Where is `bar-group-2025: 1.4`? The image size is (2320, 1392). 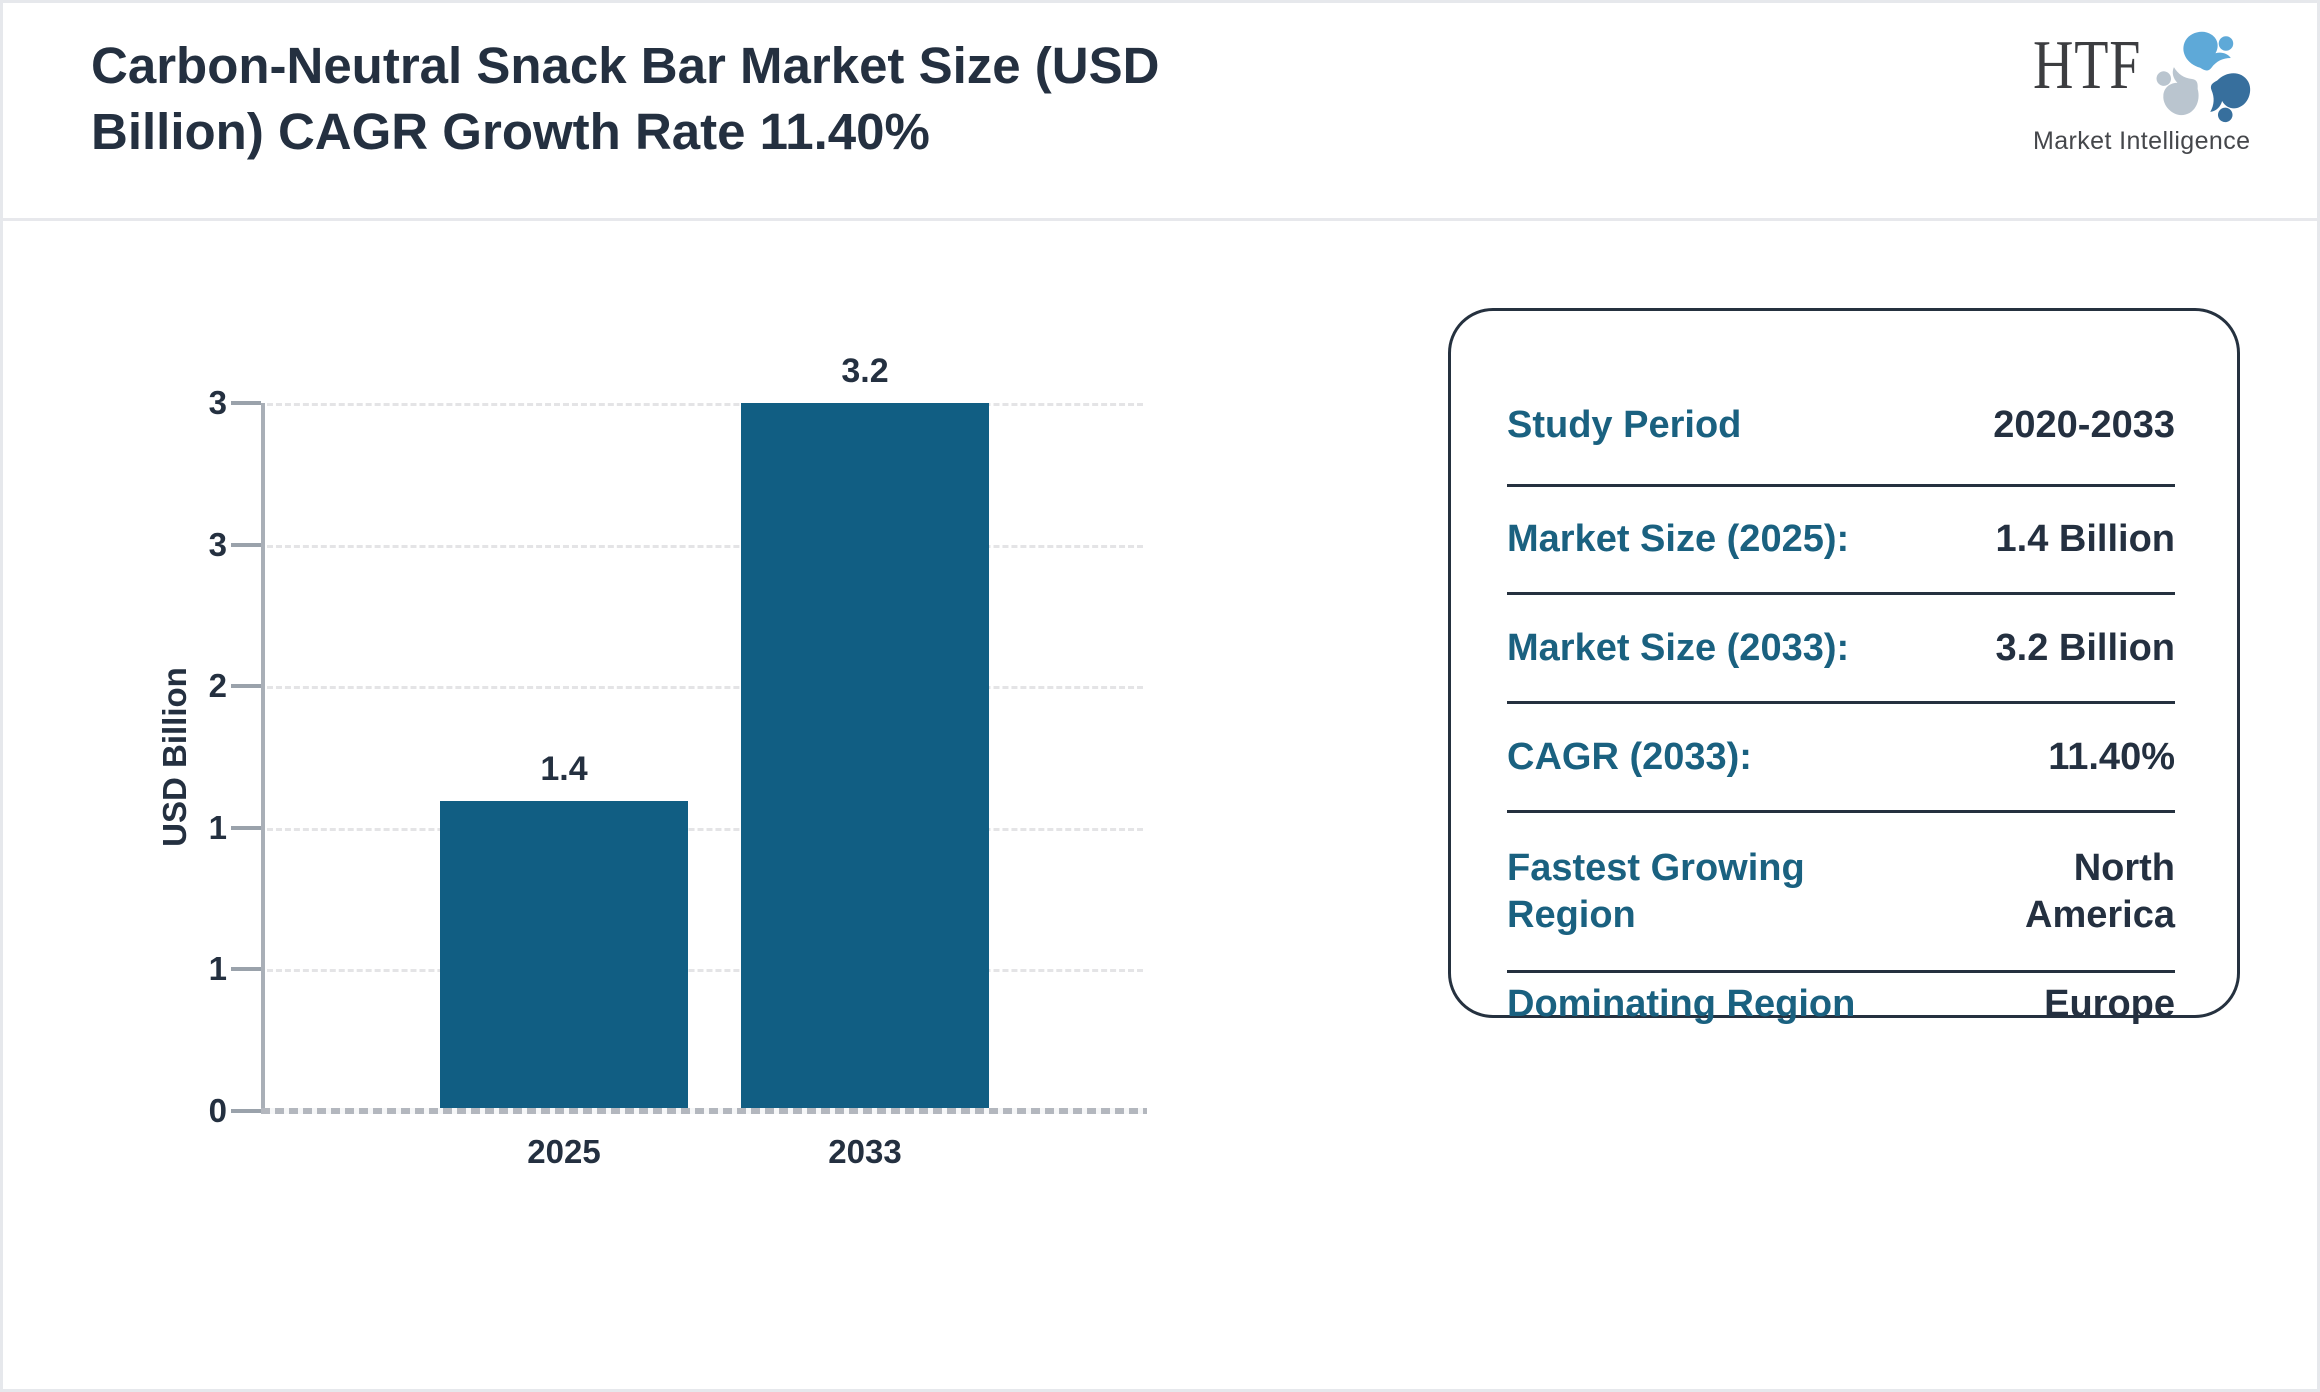
bar-group-2025: 1.4 is located at coordinates (564, 757).